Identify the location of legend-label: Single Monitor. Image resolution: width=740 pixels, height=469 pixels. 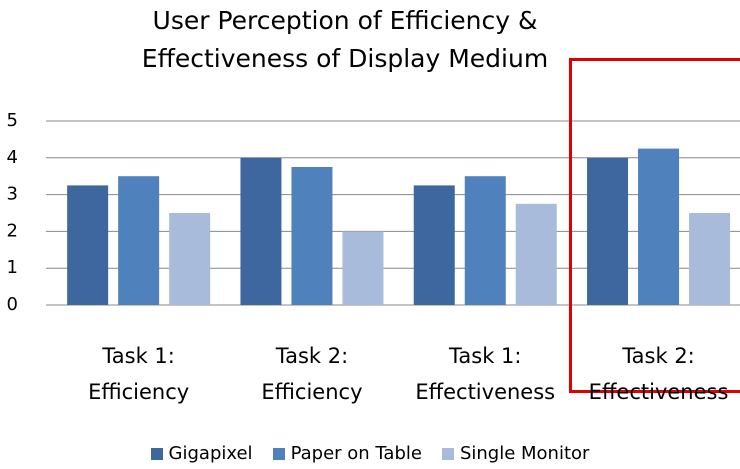
(524, 453).